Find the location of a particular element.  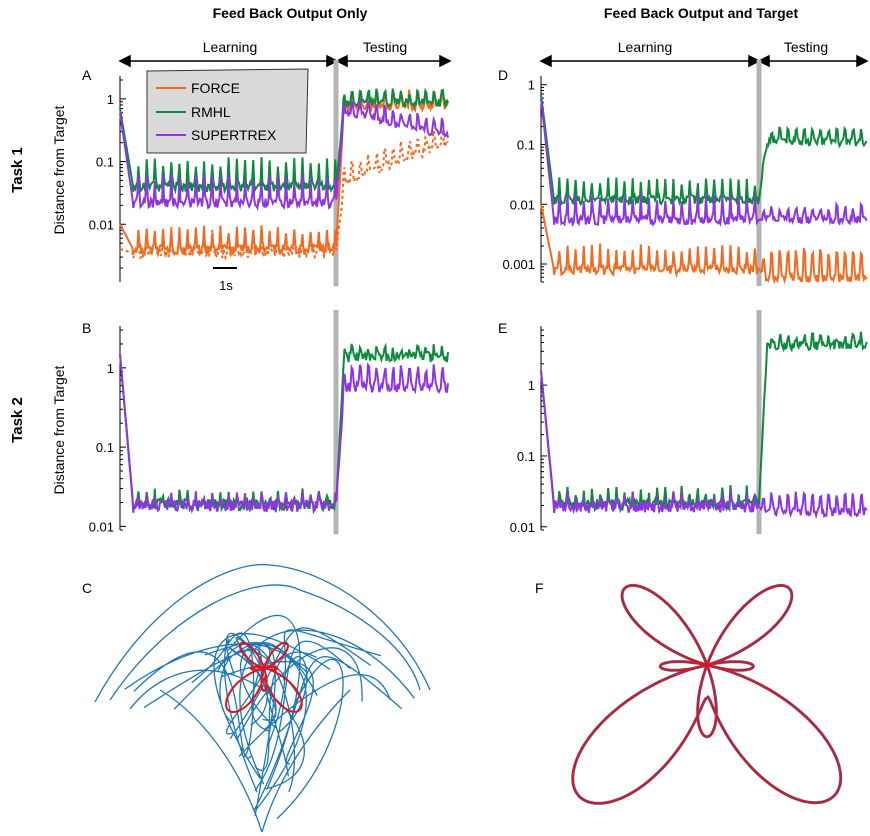

panel-label-C: C is located at coordinates (87, 588).